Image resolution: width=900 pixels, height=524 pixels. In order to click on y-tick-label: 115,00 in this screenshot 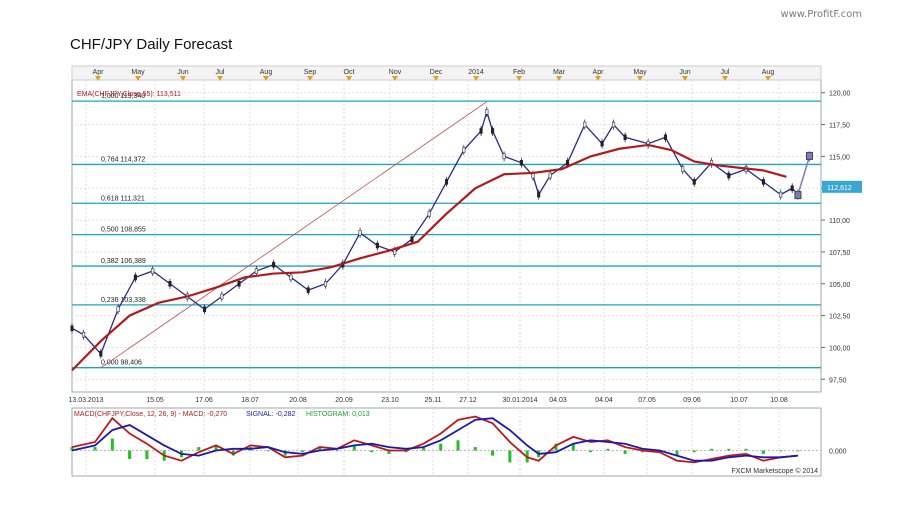, I will do `click(839, 157)`.